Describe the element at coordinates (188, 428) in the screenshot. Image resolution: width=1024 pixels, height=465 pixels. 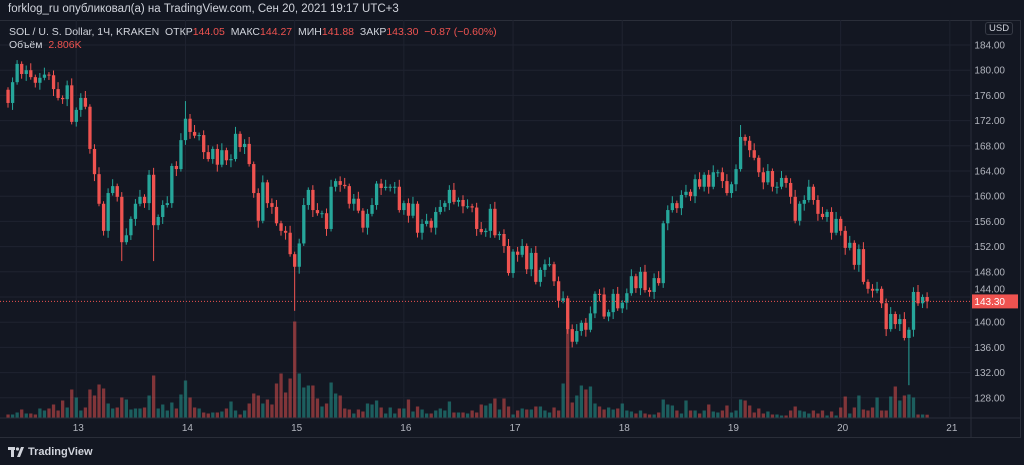
I see `x-tick-label: 14` at that location.